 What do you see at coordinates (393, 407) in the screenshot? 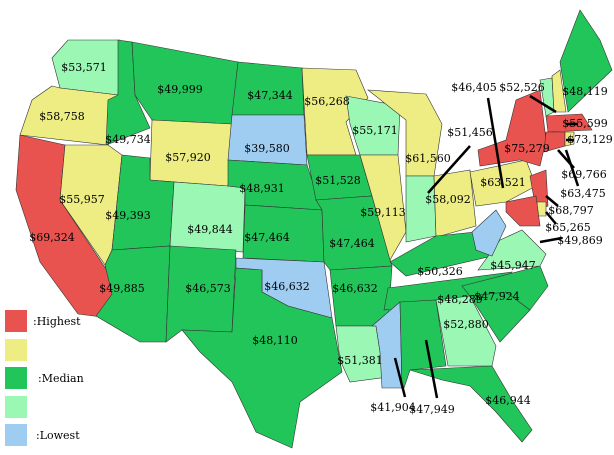
I see `state-label: $41,904` at bounding box center [393, 407].